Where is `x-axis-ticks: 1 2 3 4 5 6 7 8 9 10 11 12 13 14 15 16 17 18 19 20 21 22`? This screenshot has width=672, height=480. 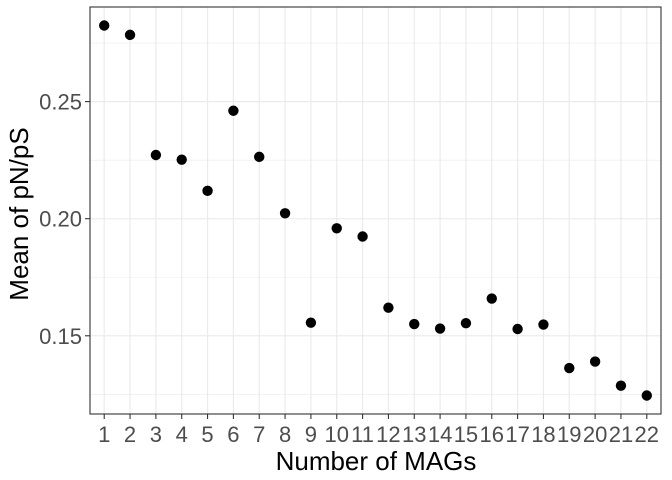
x-axis-ticks: 1 2 3 4 5 6 7 8 9 10 11 12 13 14 15 16 17 18 19 20 21 22 is located at coordinates (378, 430).